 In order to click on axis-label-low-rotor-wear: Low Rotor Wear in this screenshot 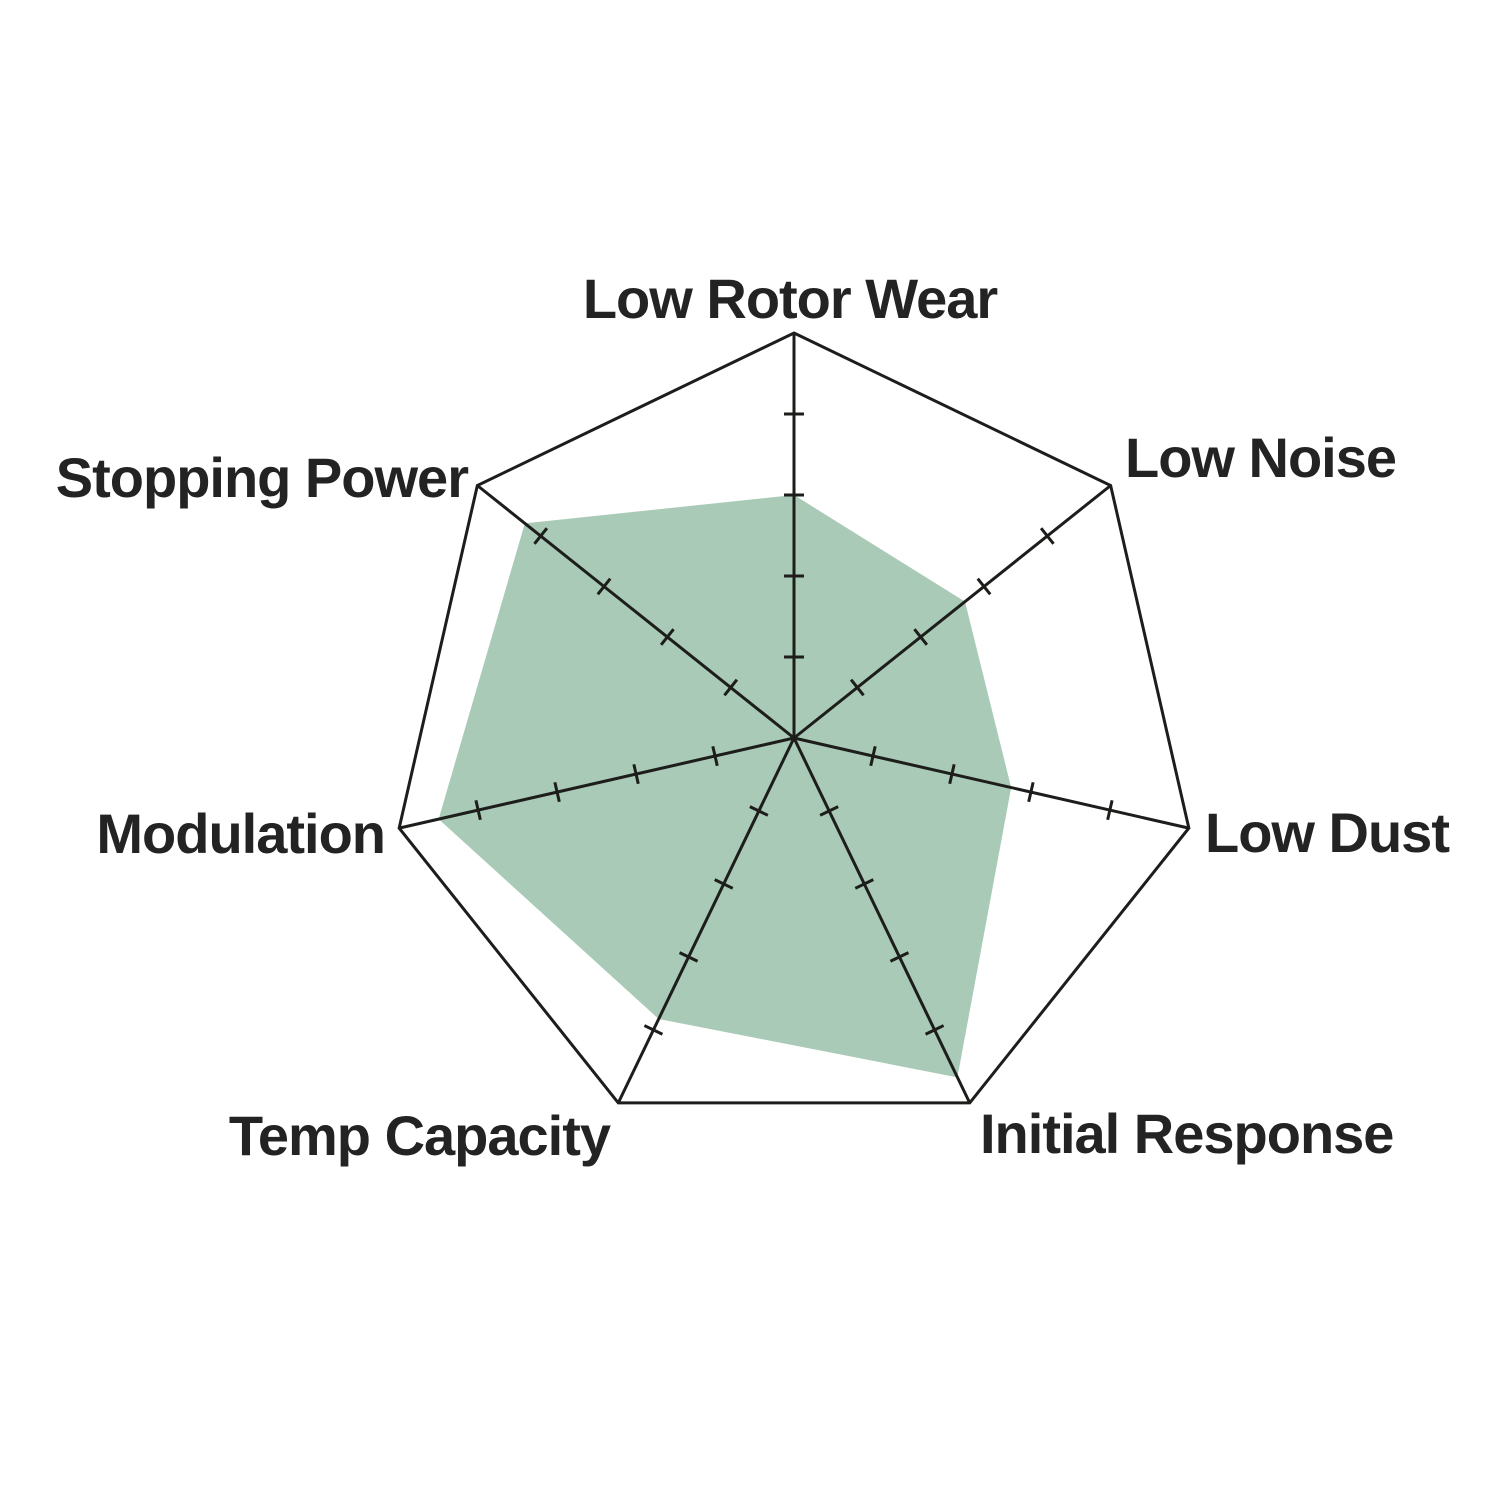, I will do `click(790, 298)`.